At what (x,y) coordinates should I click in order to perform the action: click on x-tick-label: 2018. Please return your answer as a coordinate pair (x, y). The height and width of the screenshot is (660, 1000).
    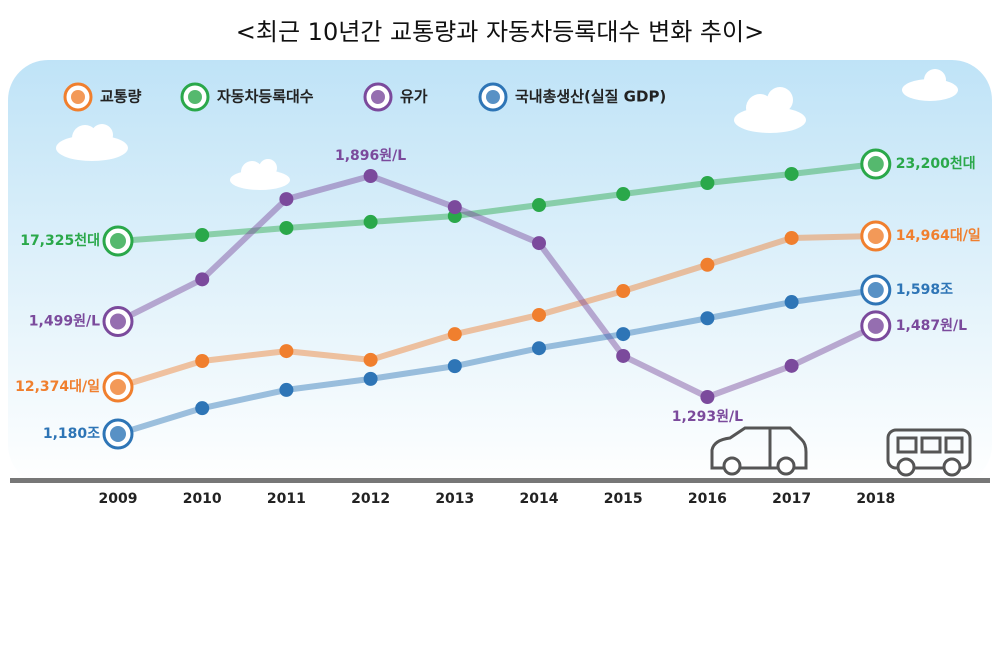
    Looking at the image, I should click on (875, 499).